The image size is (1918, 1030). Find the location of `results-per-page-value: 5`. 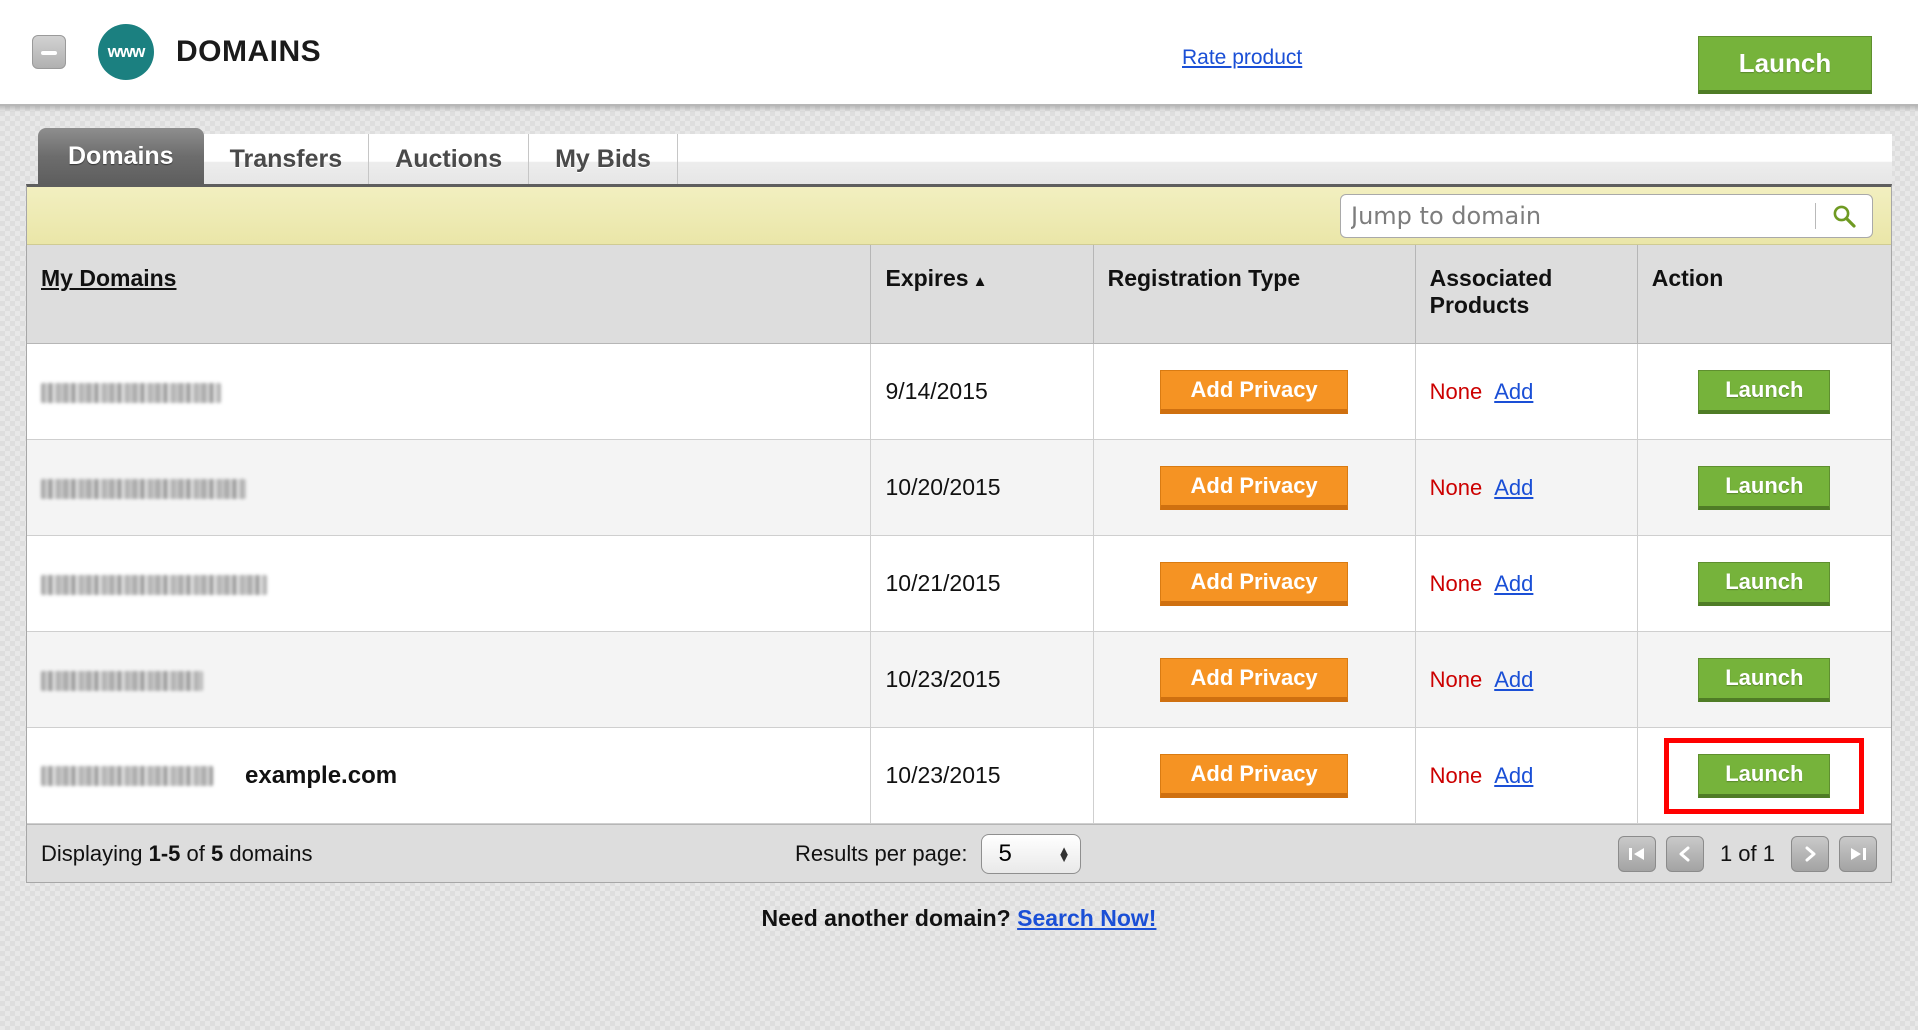

results-per-page-value: 5 is located at coordinates (1005, 853).